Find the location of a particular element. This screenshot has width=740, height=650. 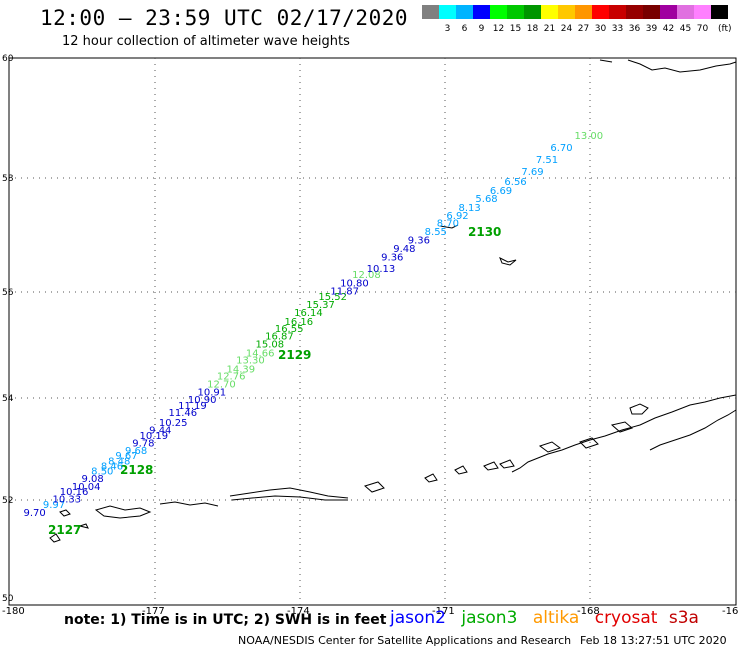

color-scale-label: 9 is located at coordinates (482, 29).